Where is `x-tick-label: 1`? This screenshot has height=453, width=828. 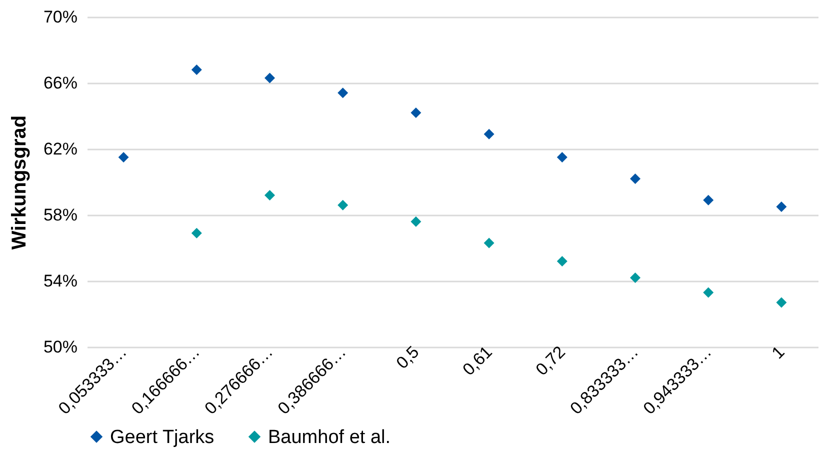 x-tick-label: 1 is located at coordinates (778, 352).